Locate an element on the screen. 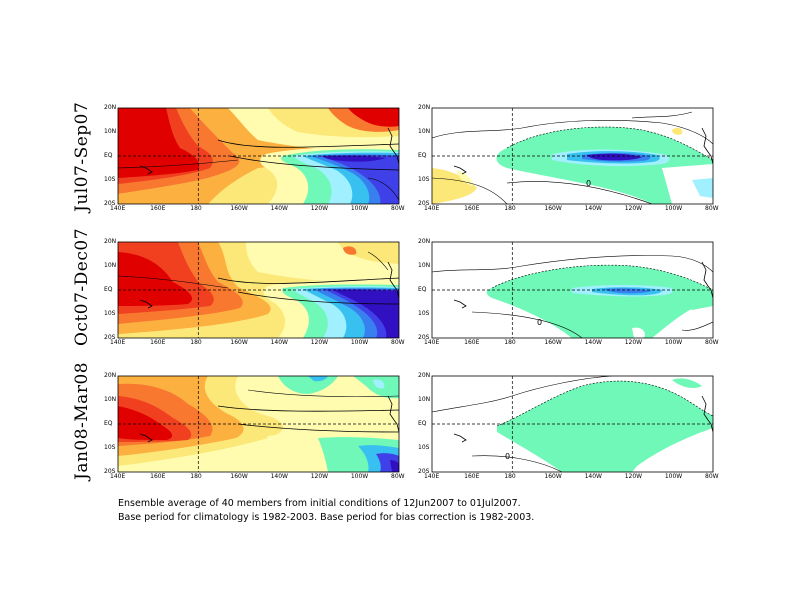 This screenshot has width=792, height=612. panel-row3-right-anomaly-map: 0 is located at coordinates (572, 424).